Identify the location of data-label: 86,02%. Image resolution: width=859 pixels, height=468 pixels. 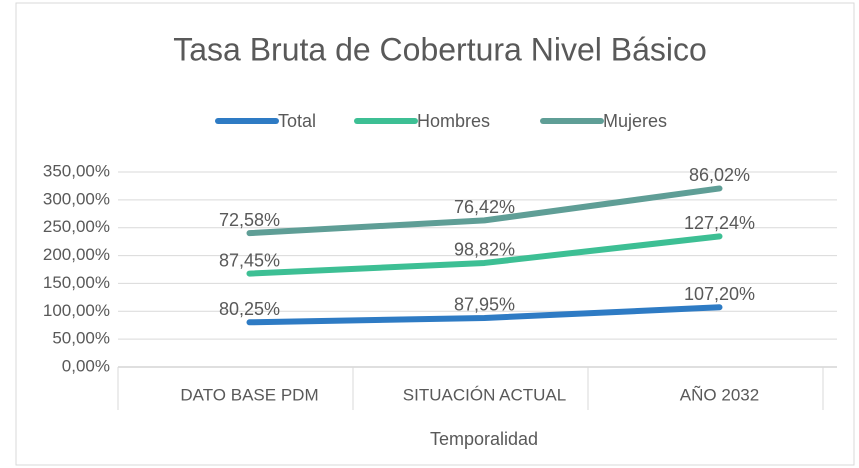
(719, 175).